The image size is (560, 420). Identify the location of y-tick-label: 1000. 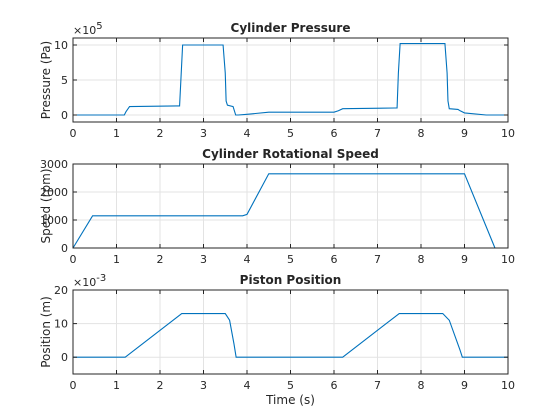
(54, 220).